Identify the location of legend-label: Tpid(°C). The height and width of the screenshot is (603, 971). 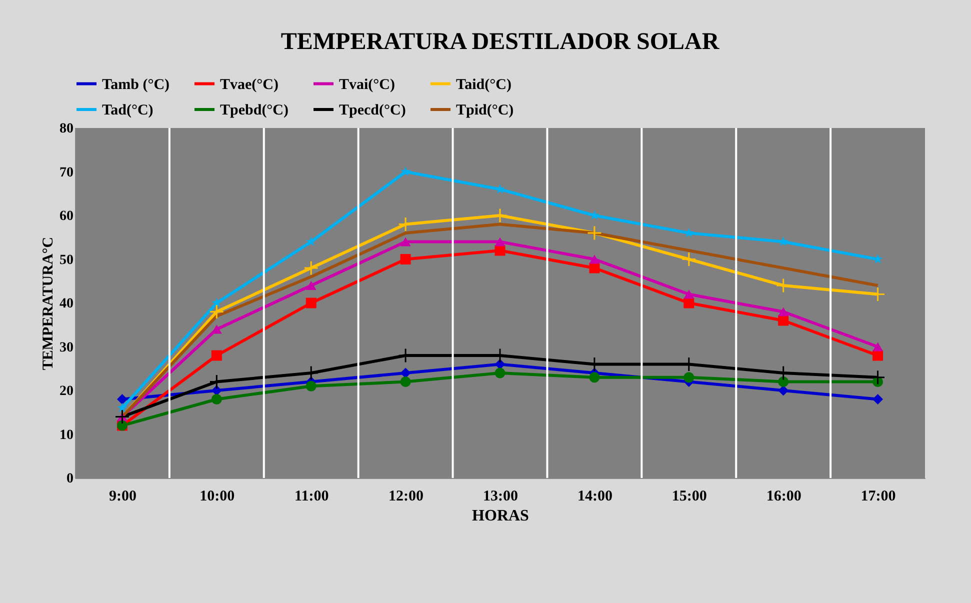
(485, 110).